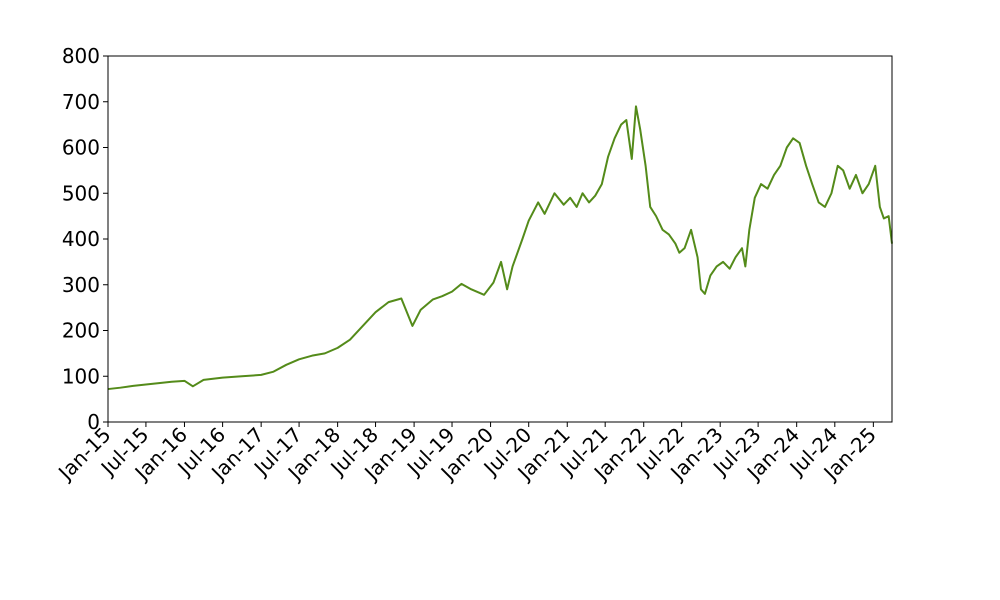  Describe the element at coordinates (81, 102) in the screenshot. I see `y-tick-label: 700` at that location.